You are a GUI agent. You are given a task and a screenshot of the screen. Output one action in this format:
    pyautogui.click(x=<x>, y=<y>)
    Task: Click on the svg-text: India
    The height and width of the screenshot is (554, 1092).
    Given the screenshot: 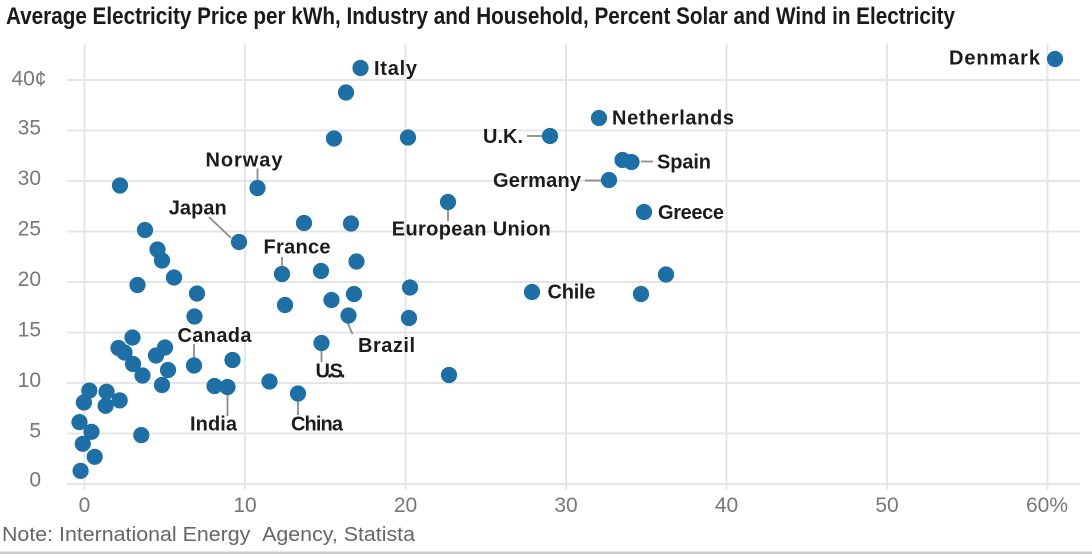 What is the action you would take?
    pyautogui.click(x=214, y=425)
    